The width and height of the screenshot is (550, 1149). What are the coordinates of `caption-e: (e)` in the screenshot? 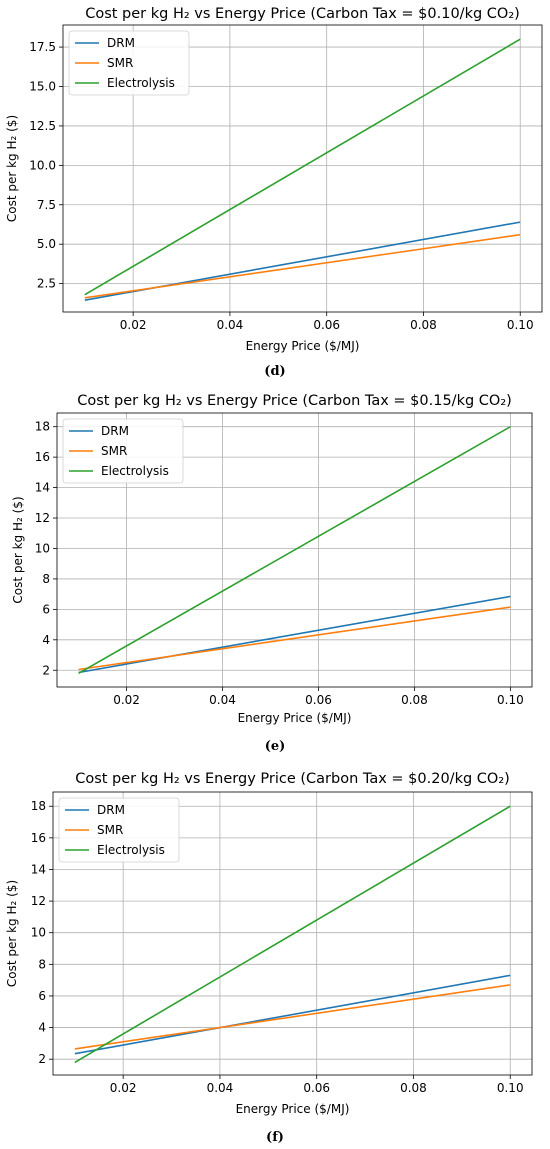 It's located at (275, 746).